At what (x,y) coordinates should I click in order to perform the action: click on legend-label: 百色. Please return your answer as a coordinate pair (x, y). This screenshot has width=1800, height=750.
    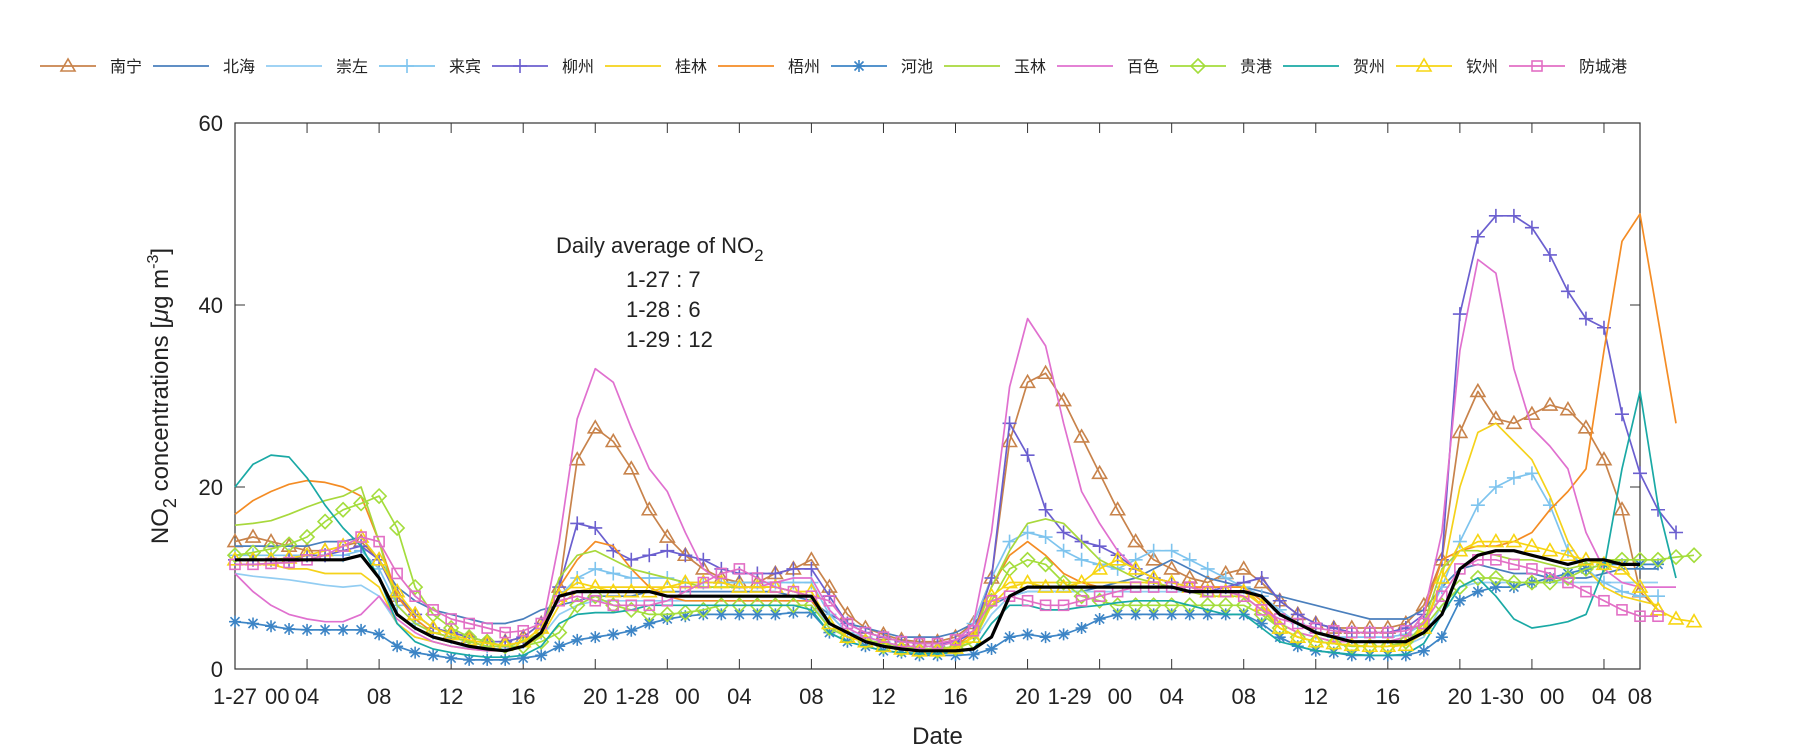
    Looking at the image, I should click on (1143, 67).